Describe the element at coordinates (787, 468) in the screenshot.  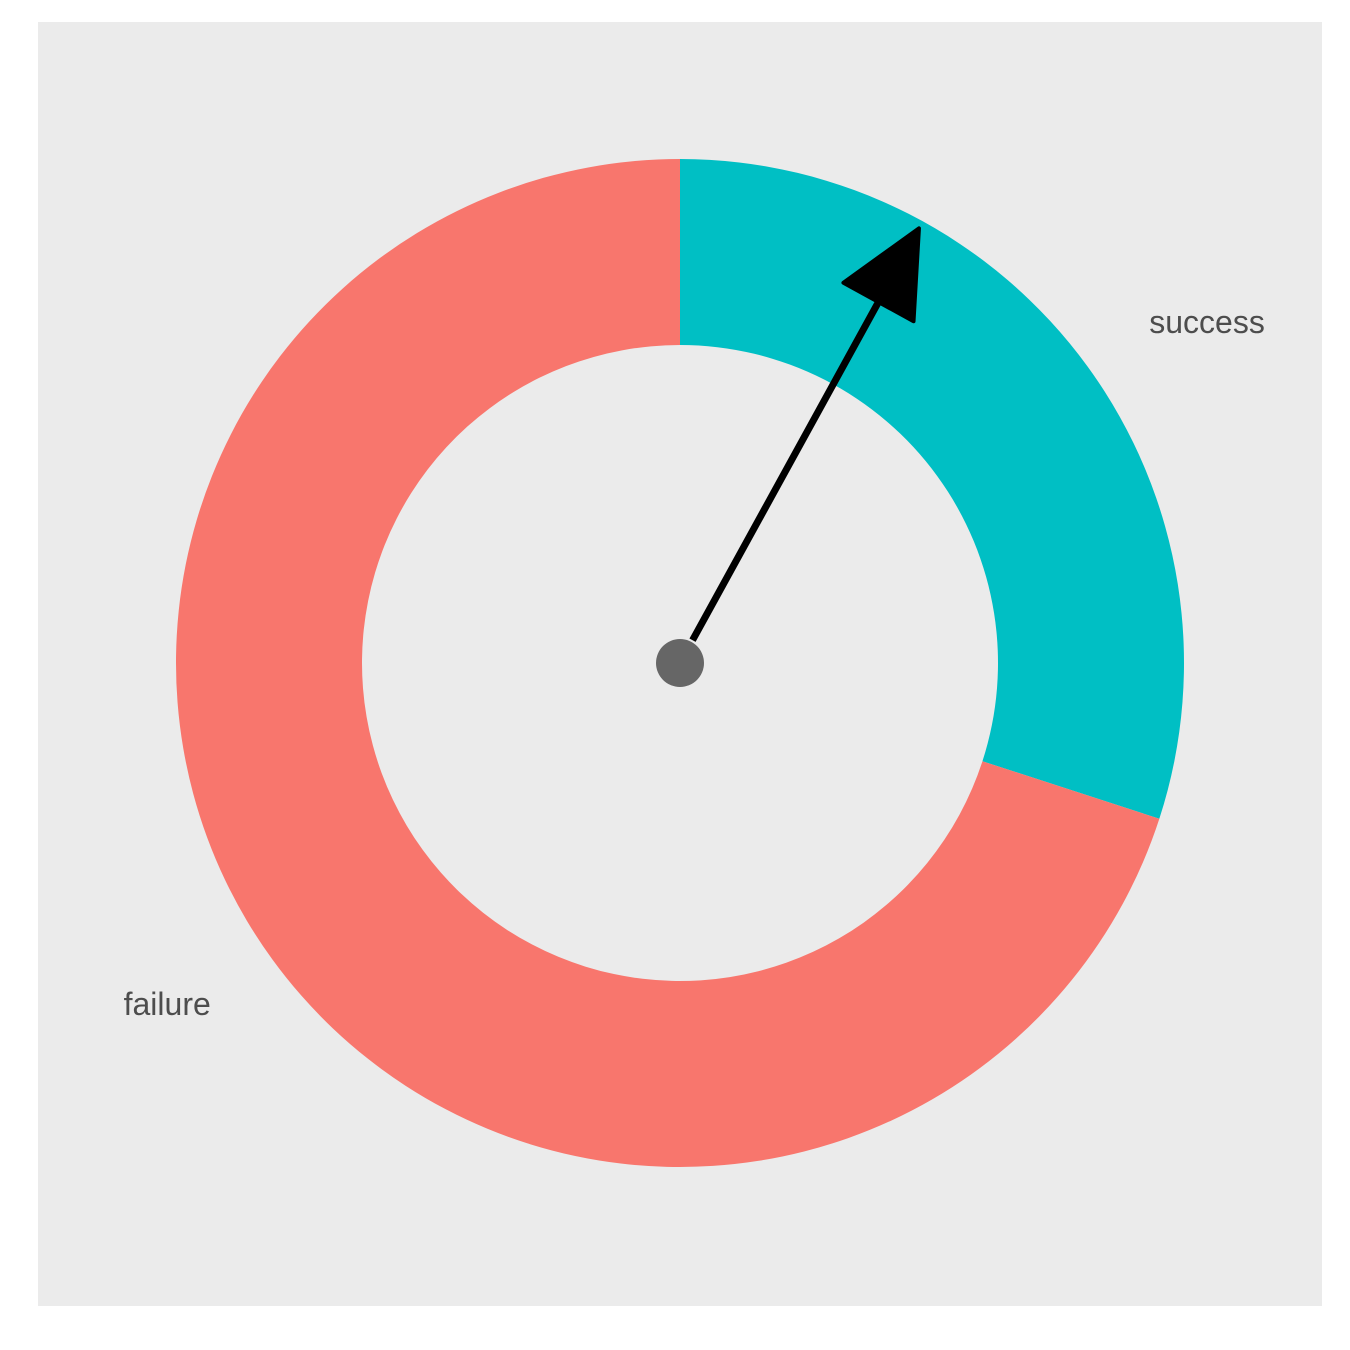
I see `needle-shaft` at that location.